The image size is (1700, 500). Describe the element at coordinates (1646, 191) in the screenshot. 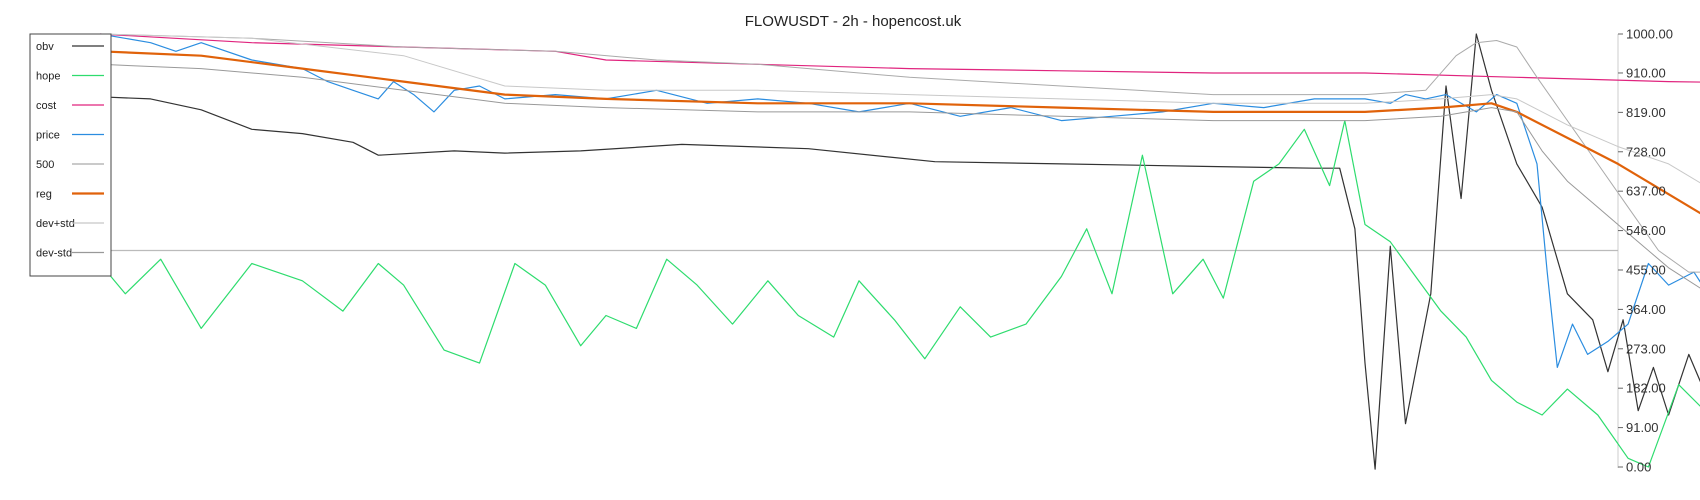

I see `y-tick-label: 637.00` at that location.